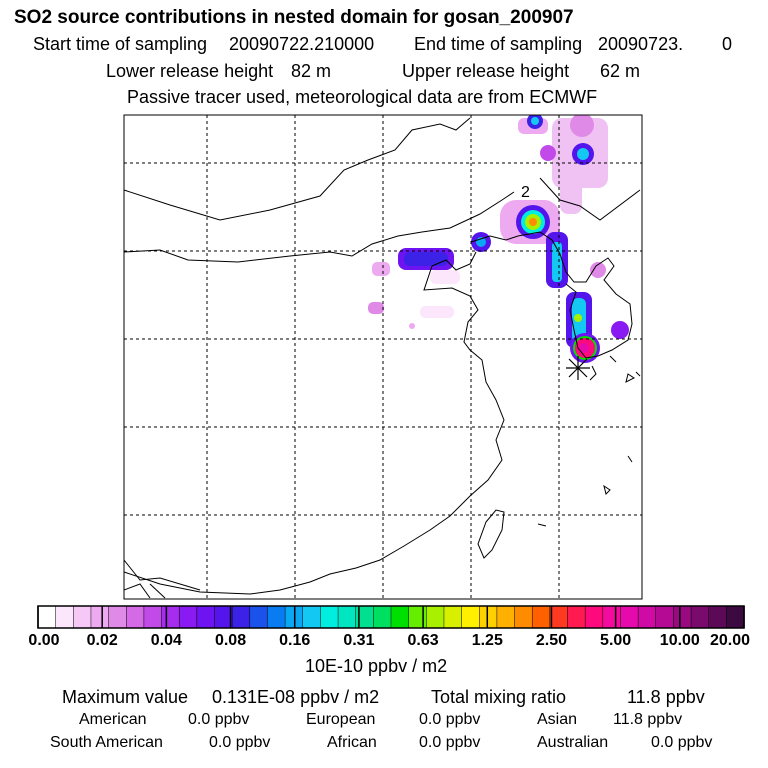 This screenshot has width=768, height=768. Describe the element at coordinates (376, 666) in the screenshot. I see `colorbar-units: 10E-10 ppbv / m2` at that location.